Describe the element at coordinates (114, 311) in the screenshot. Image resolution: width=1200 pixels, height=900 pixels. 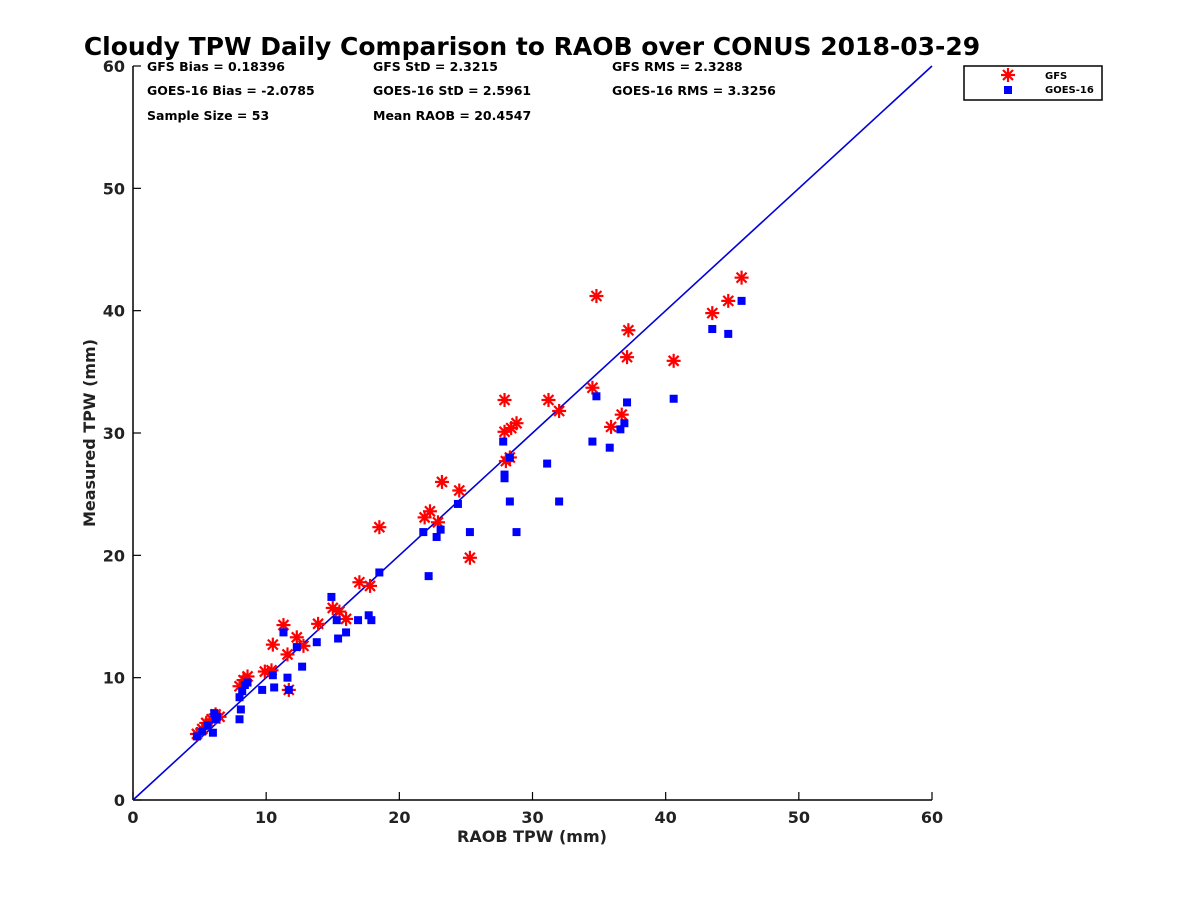
I see `y-tick-label: 40` at that location.